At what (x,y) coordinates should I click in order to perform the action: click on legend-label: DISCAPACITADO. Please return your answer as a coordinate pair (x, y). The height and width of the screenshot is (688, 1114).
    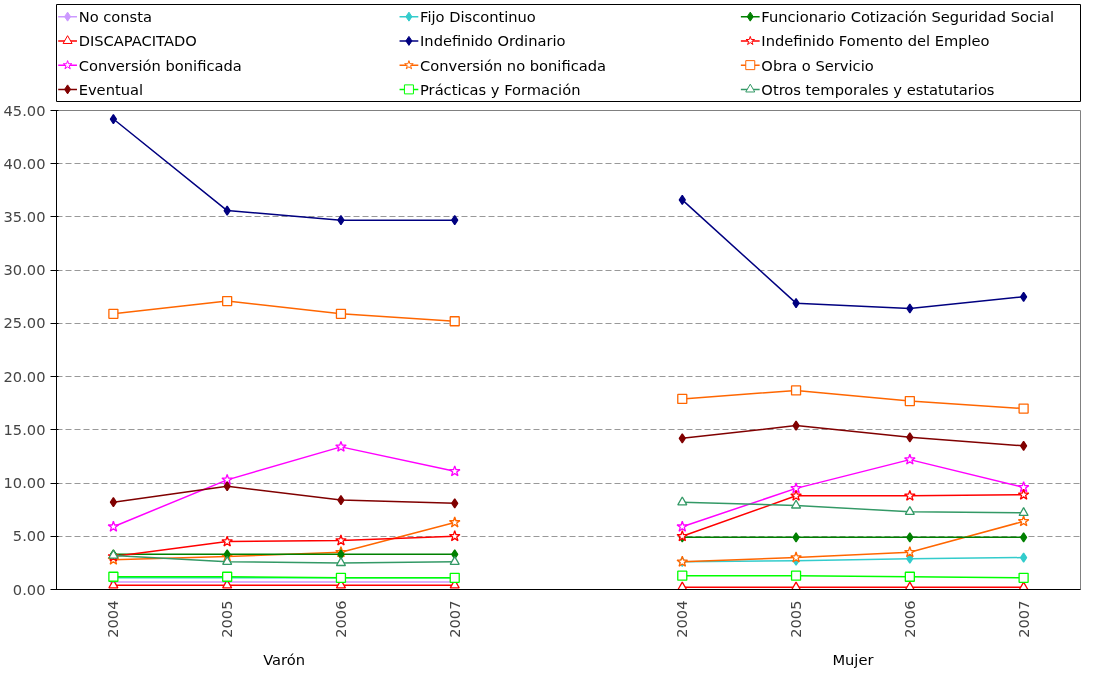
    Looking at the image, I should click on (137, 41).